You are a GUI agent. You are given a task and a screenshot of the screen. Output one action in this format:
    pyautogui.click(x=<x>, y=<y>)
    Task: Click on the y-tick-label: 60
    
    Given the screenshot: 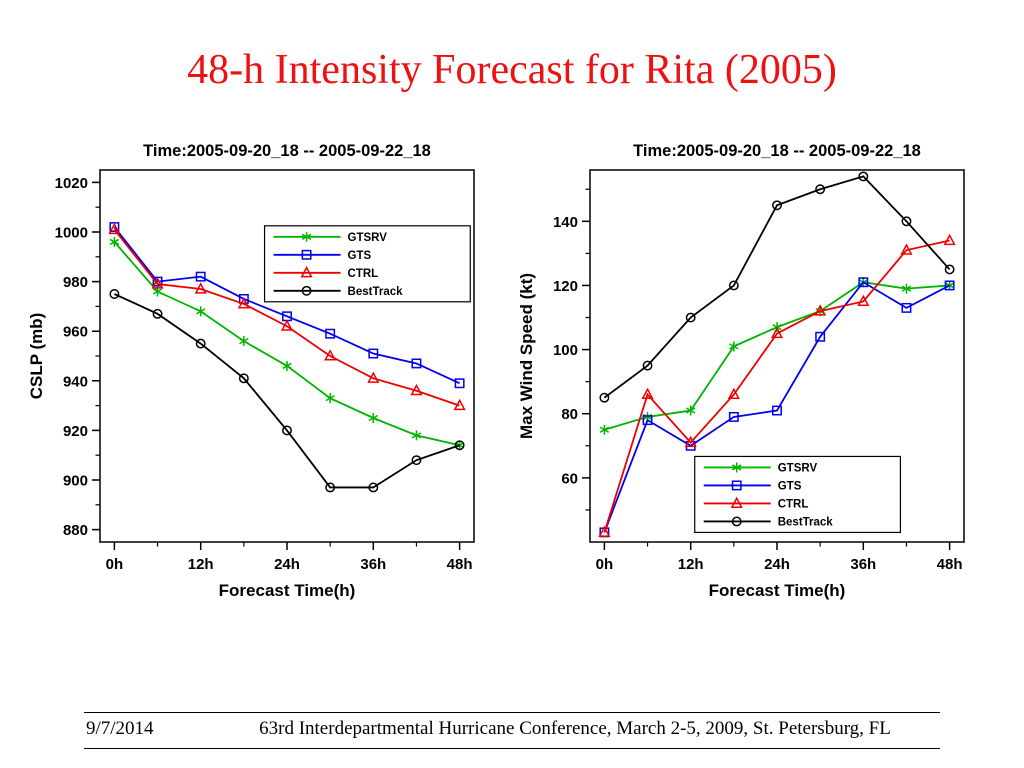 What is the action you would take?
    pyautogui.click(x=569, y=478)
    